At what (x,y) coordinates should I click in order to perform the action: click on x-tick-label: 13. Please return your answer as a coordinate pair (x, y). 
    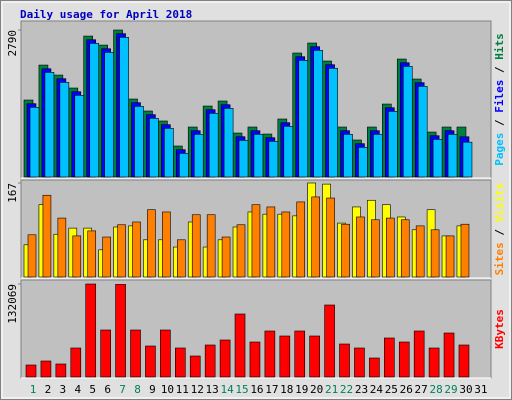
    Looking at the image, I should click on (212, 389).